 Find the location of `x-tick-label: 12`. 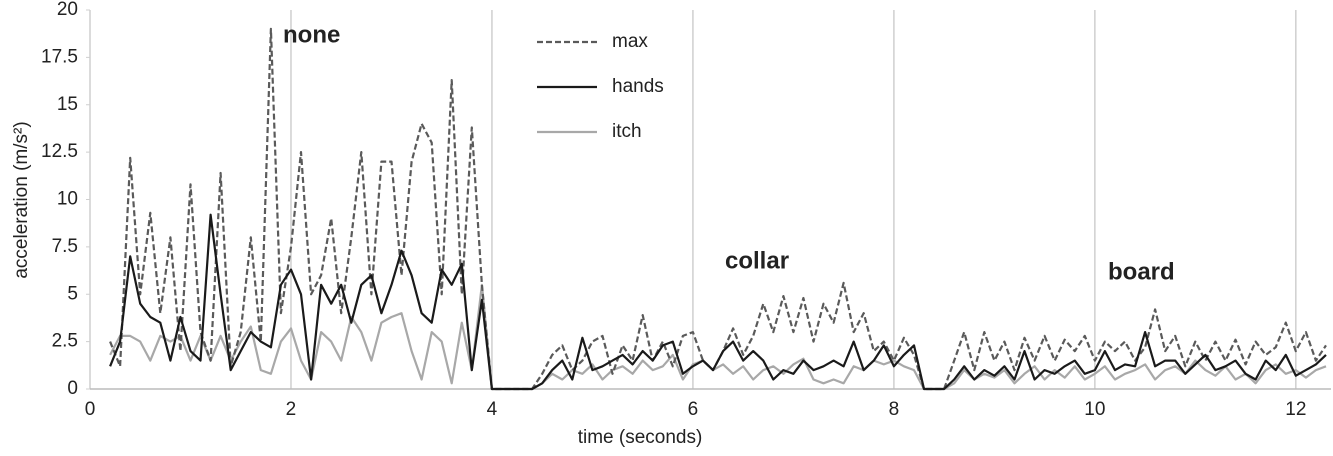

x-tick-label: 12 is located at coordinates (1295, 409).